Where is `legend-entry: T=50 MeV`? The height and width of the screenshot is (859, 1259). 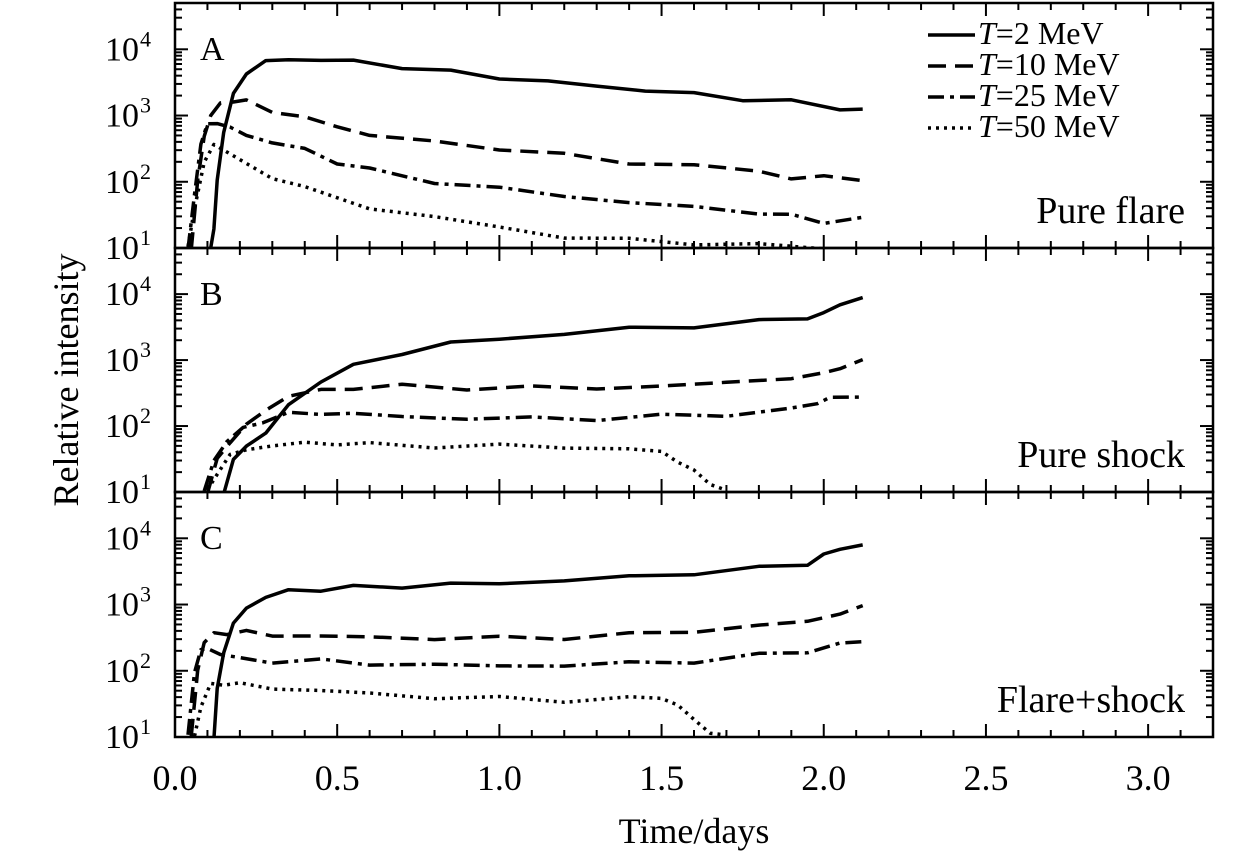
legend-entry: T=50 MeV is located at coordinates (1049, 126).